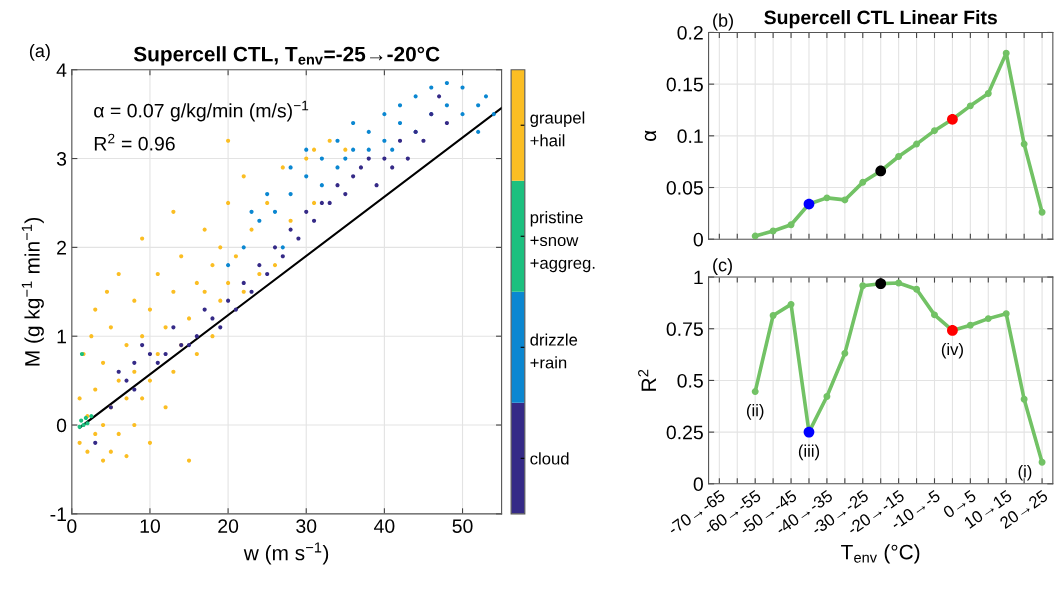  I want to click on y-tick-label: 0.5, so click(690, 380).